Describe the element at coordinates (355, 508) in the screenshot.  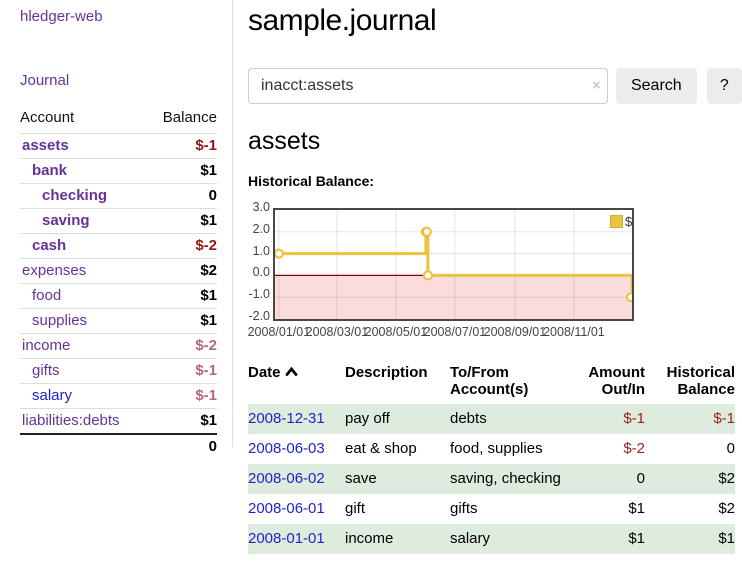
I see `transaction-description: gift` at that location.